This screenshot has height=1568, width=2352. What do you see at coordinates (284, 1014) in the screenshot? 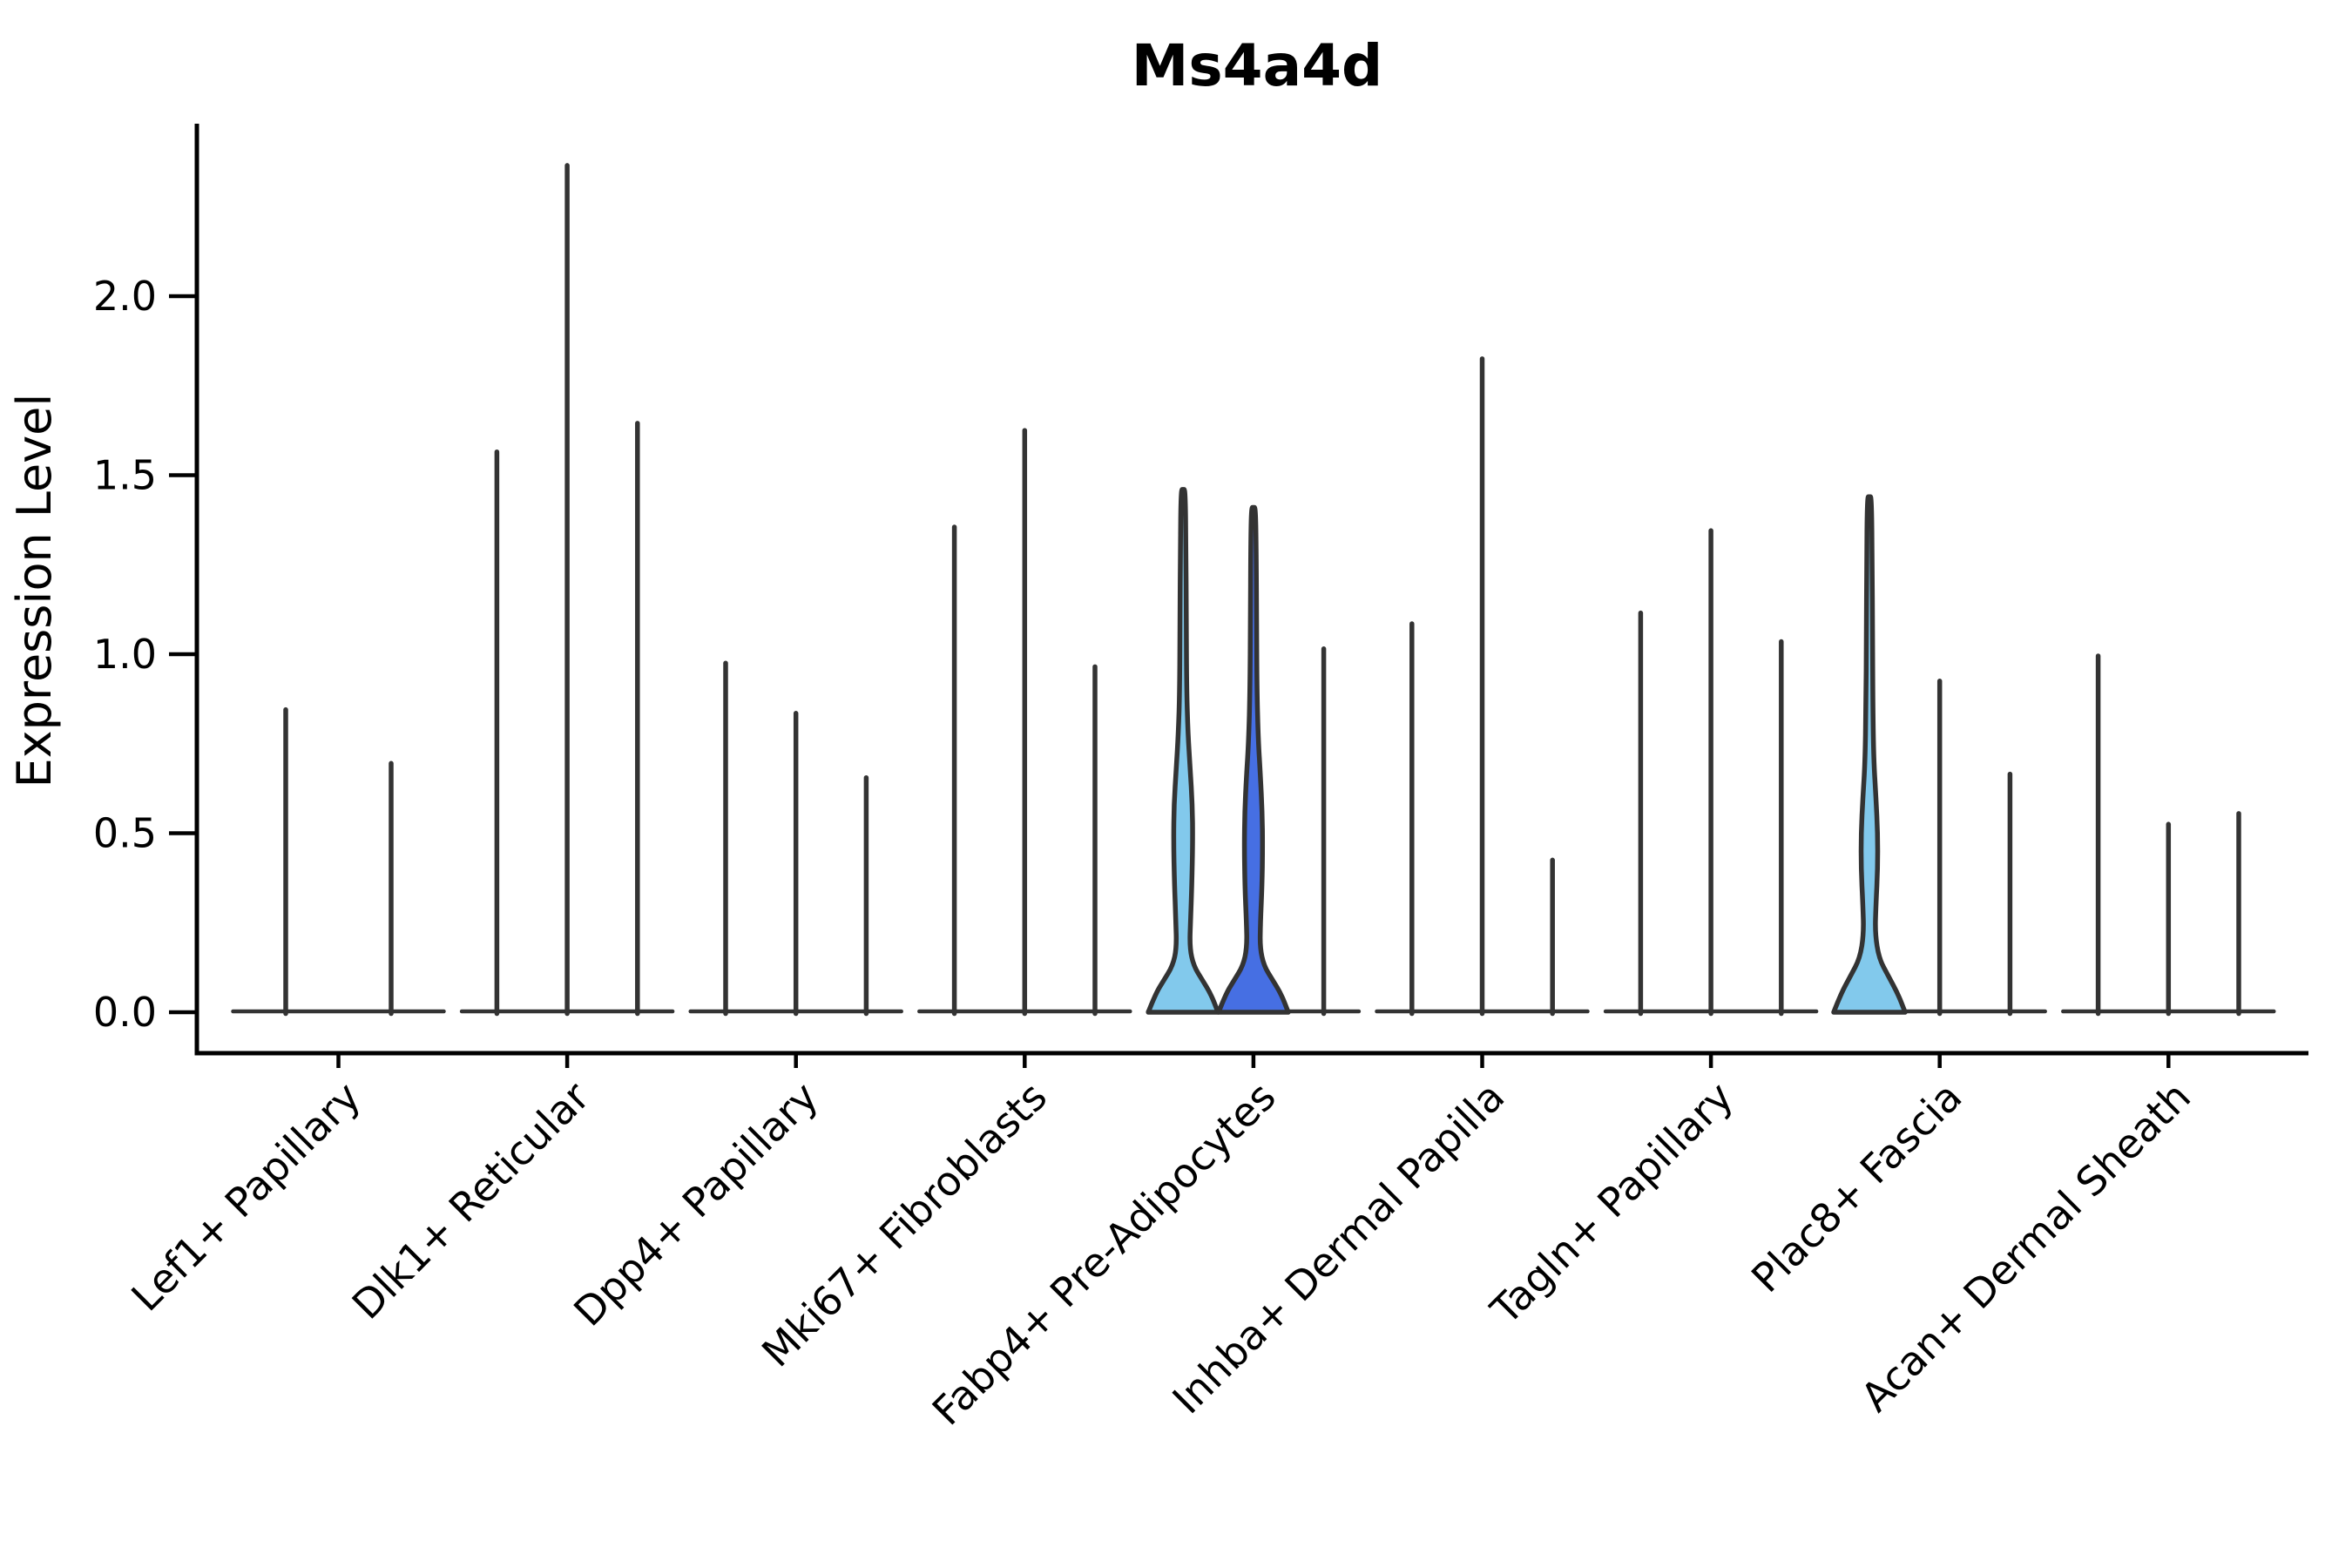
I see `category-group: Lef1+ Papillary` at bounding box center [284, 1014].